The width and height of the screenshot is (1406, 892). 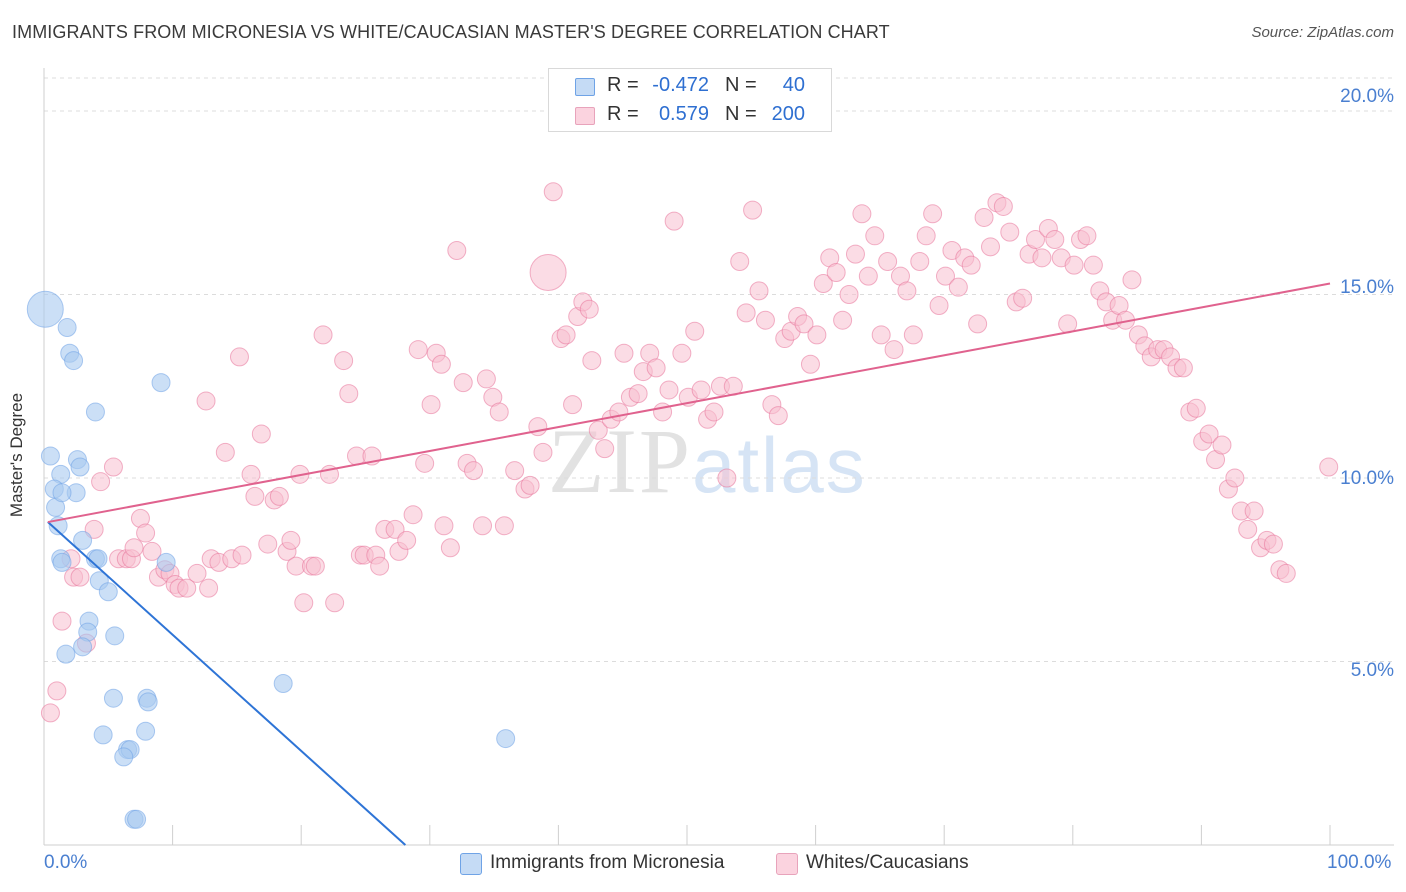 I want to click on y-tick-label: 5.0%, so click(x=1372, y=670).